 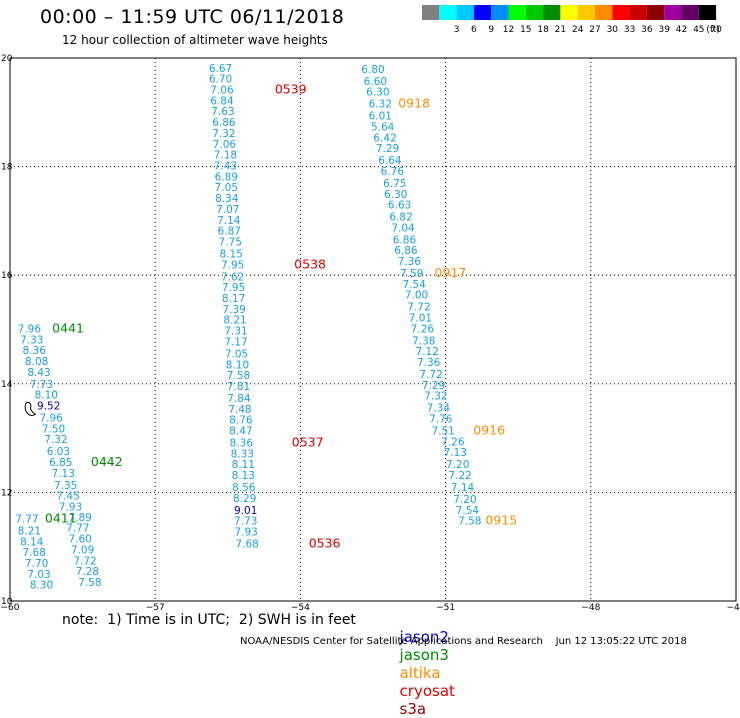 I want to click on pass-time-label: 0411, so click(x=61, y=517).